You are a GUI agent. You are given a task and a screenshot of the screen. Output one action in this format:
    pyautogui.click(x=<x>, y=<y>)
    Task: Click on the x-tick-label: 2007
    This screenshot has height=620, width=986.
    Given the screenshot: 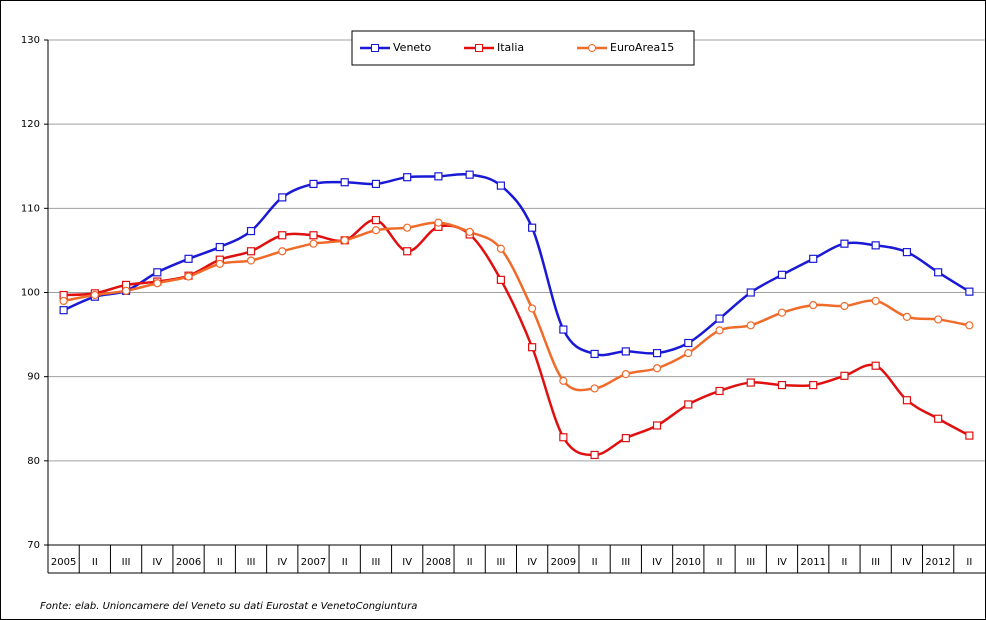 What is the action you would take?
    pyautogui.click(x=313, y=562)
    